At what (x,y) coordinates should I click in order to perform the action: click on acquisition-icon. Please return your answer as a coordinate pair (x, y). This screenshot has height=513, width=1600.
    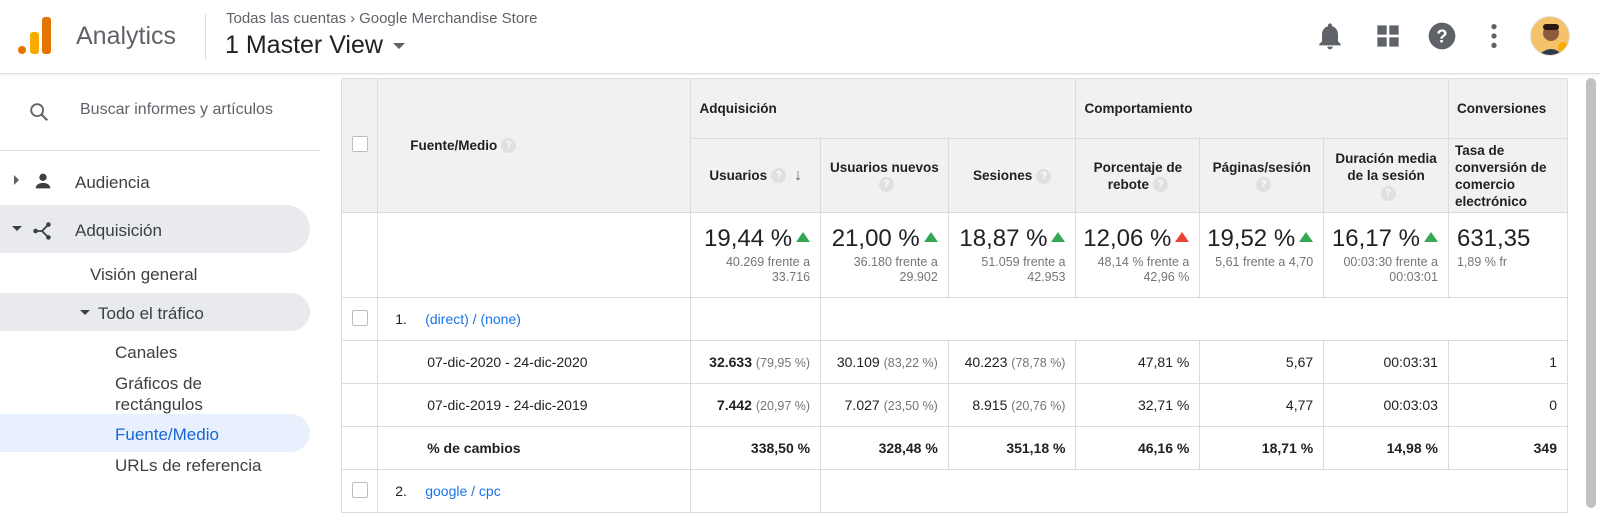
    Looking at the image, I should click on (42, 231).